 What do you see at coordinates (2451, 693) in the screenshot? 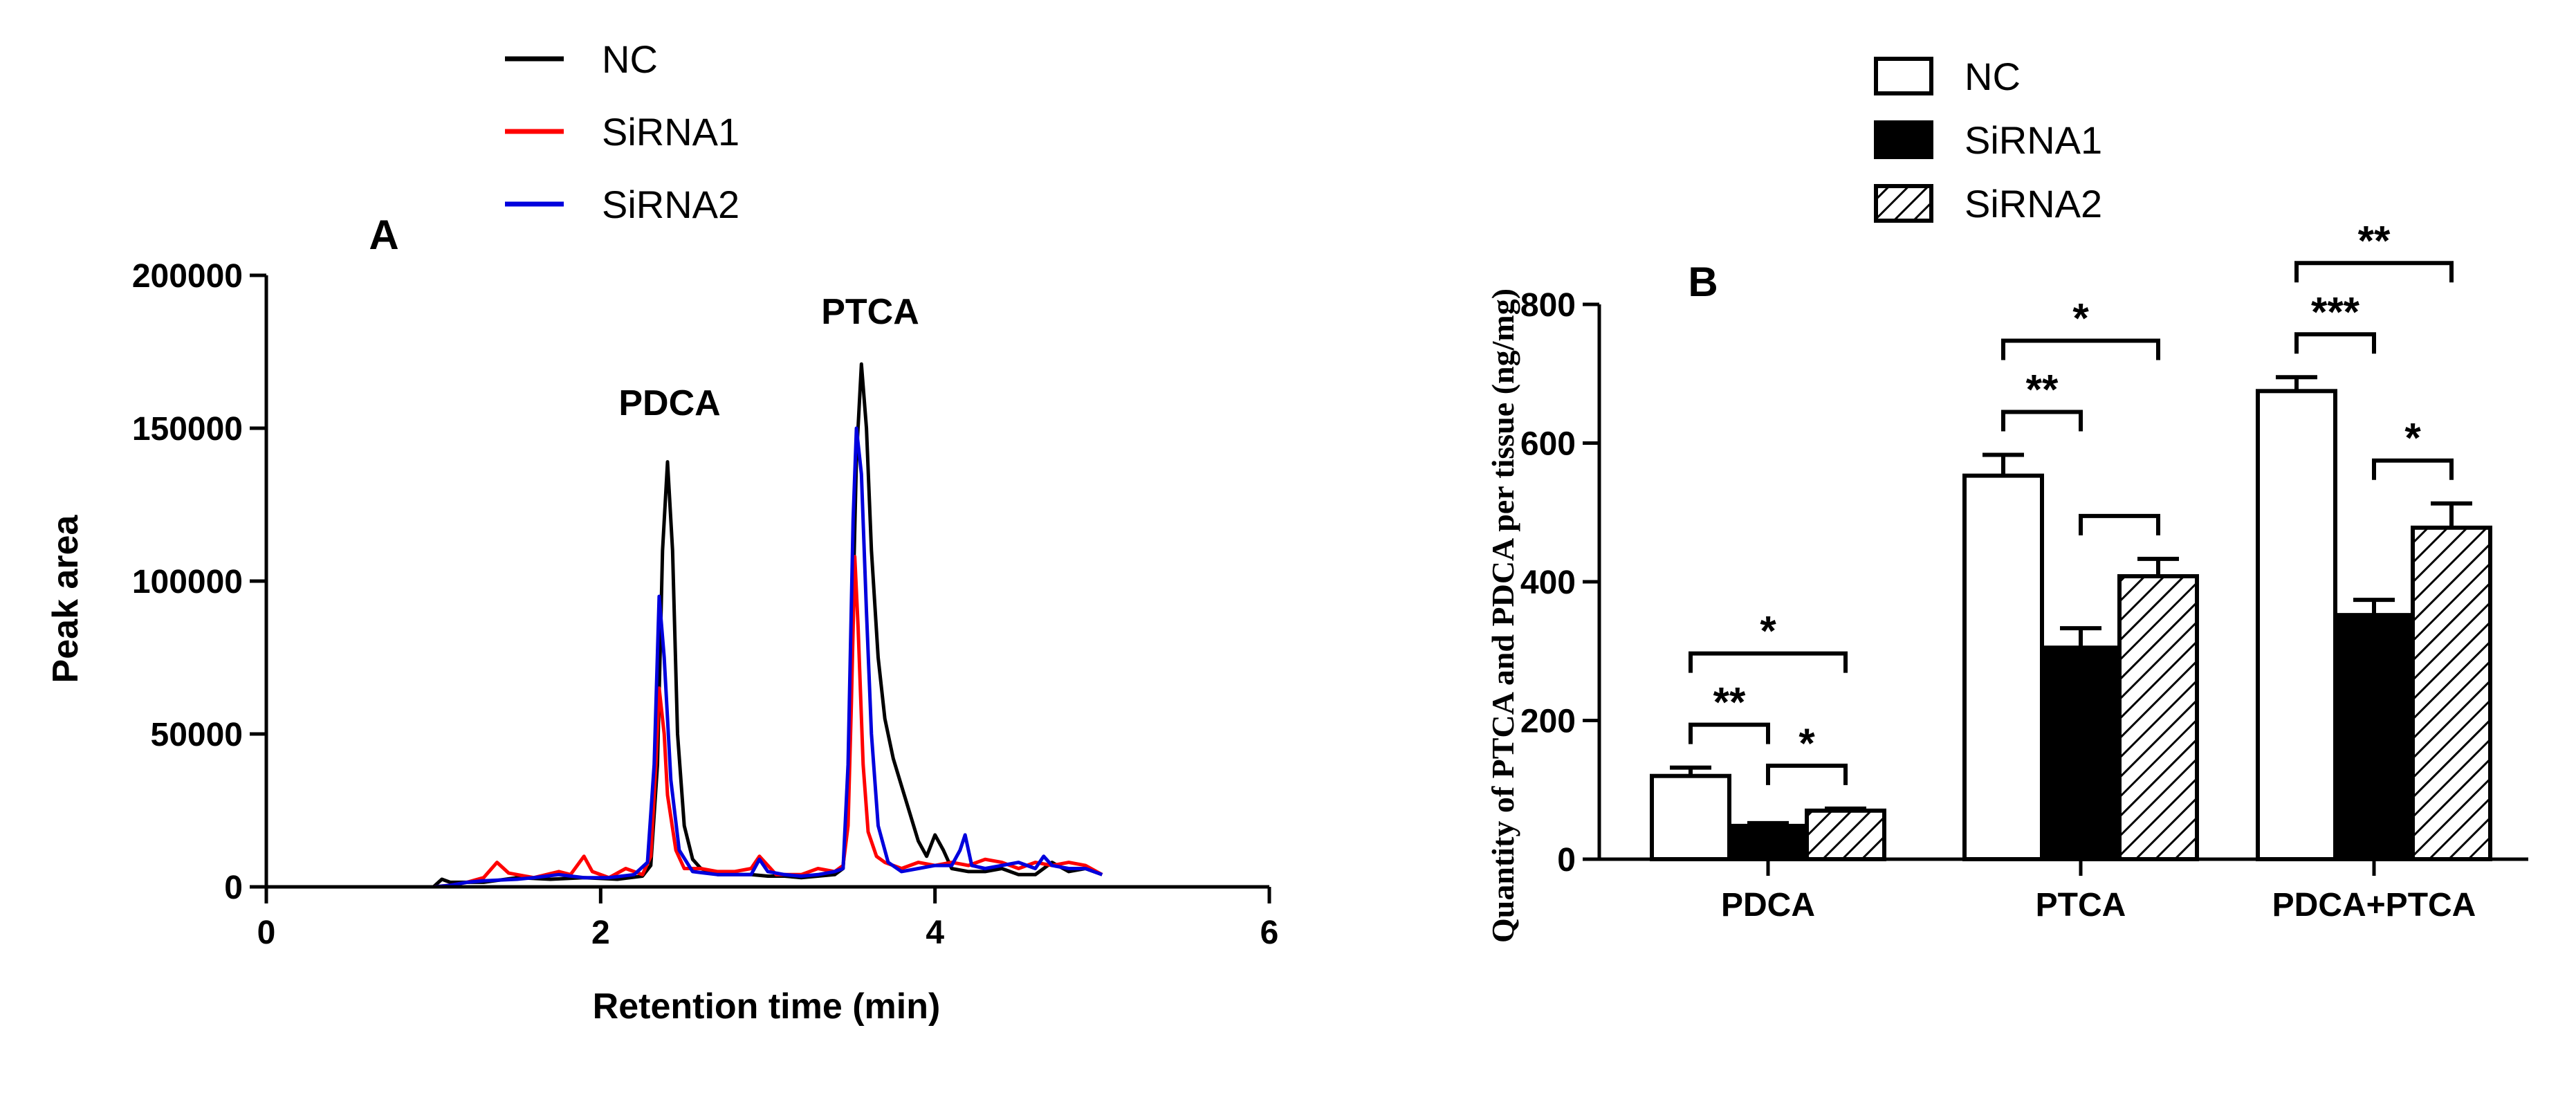
I see `bar-pdca-ptca-sirna2` at bounding box center [2451, 693].